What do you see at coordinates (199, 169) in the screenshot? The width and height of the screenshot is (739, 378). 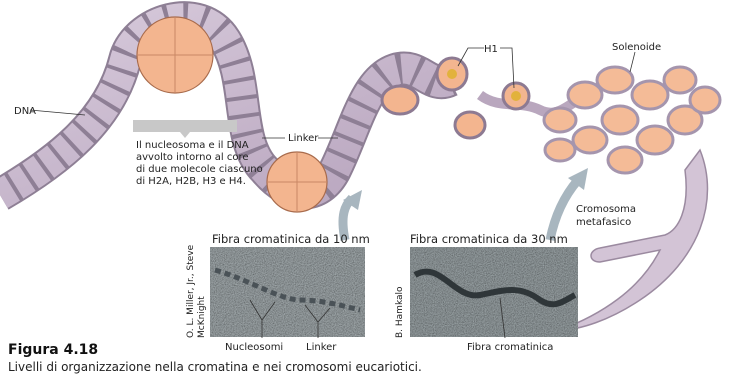 I see `callout-line: di due molecole ciascuno` at bounding box center [199, 169].